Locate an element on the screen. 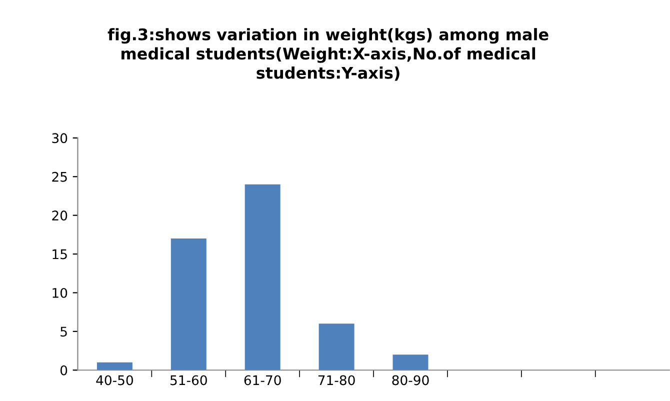 This screenshot has height=401, width=670. x-tick-label: 80-90 is located at coordinates (410, 380).